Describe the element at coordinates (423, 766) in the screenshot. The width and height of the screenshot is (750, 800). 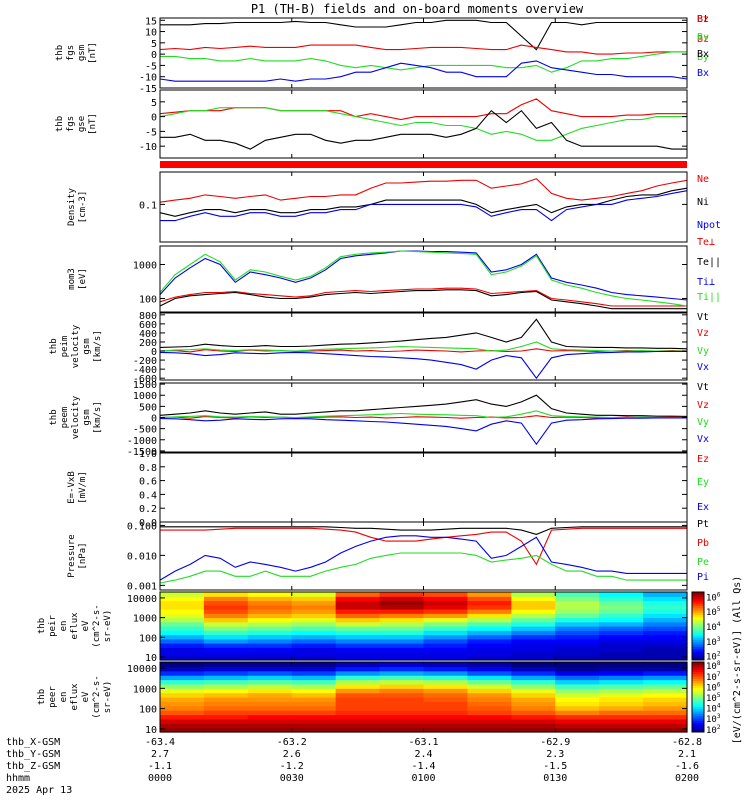
I see `time-axis-value: -1.4` at that location.